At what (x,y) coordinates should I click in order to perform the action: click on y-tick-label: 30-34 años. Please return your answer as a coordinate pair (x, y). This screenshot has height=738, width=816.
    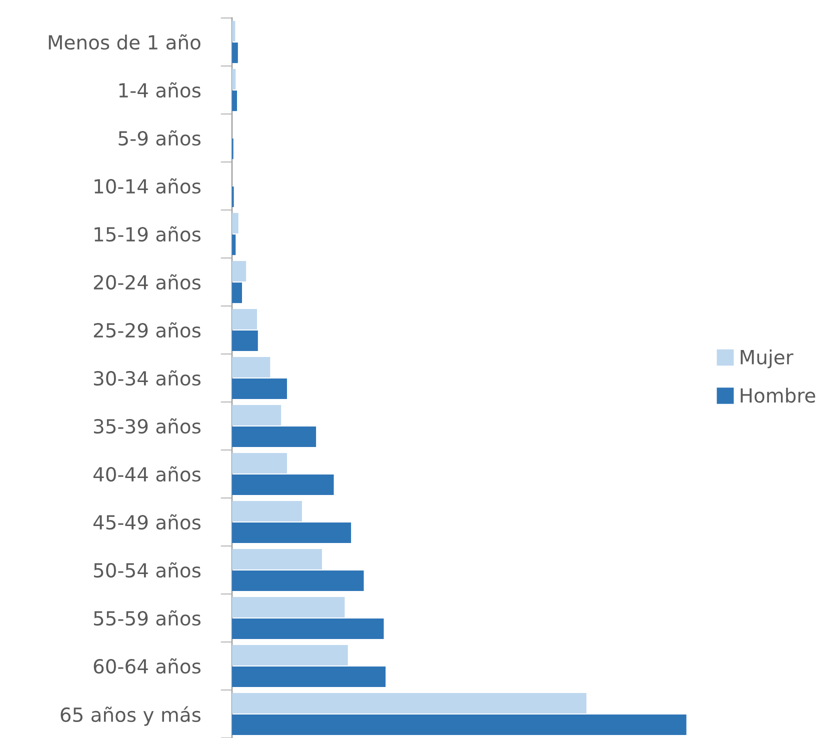
    Looking at the image, I should click on (147, 378).